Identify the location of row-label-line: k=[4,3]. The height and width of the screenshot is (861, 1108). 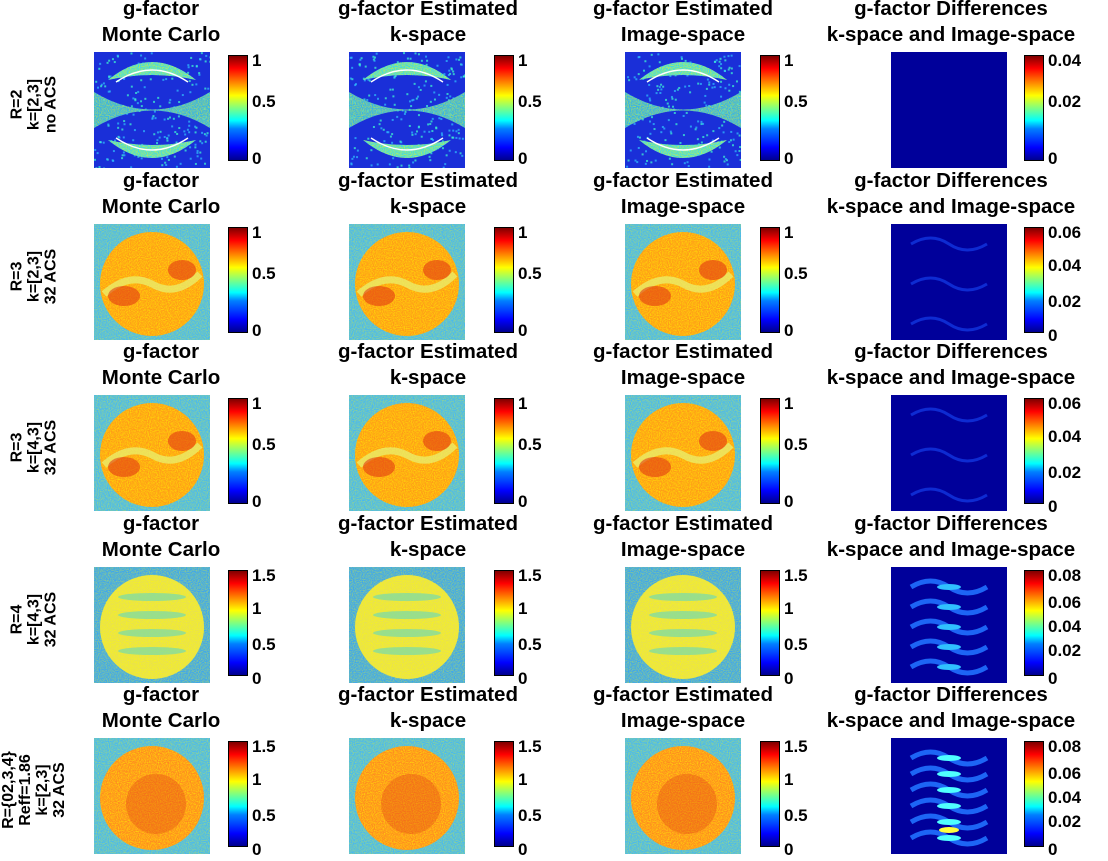
(34, 619).